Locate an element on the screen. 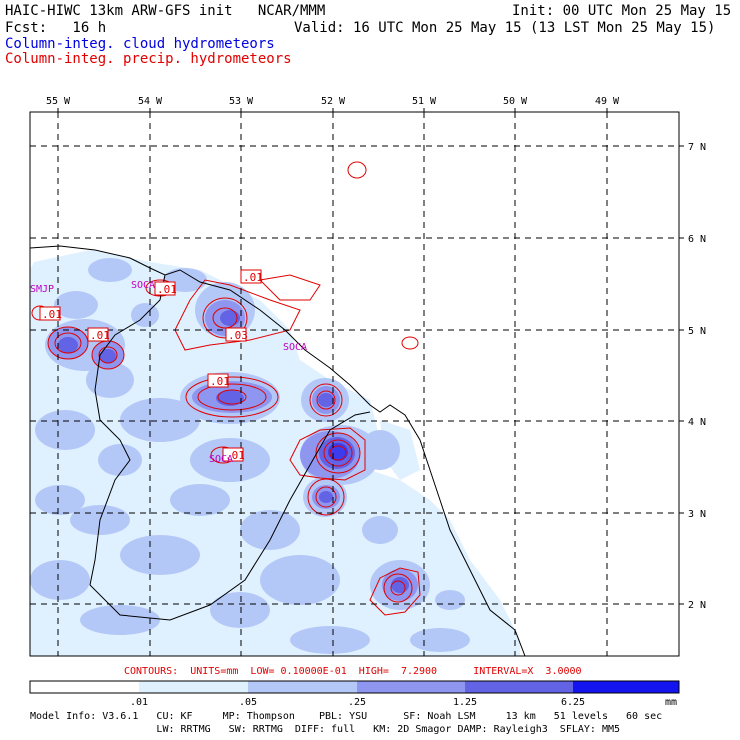  colorbar-tick: 6.25 is located at coordinates (573, 702).